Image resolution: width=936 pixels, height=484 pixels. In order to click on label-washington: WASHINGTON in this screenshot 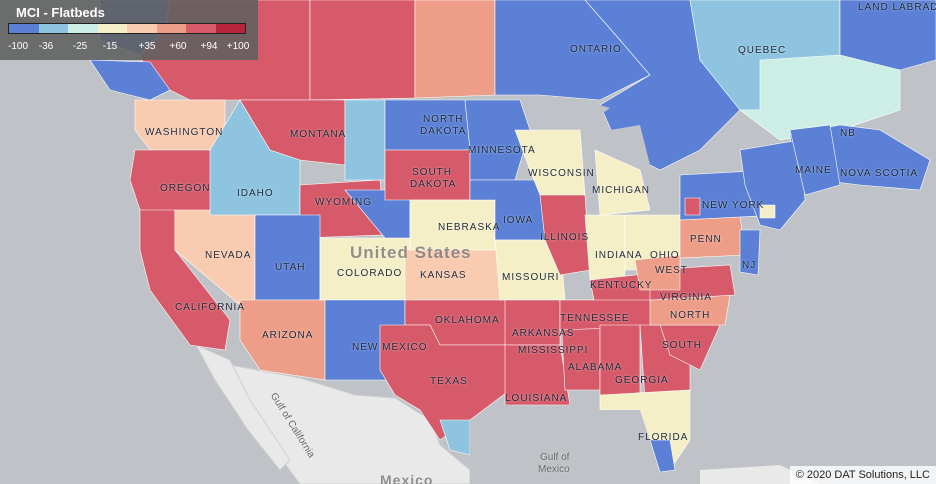, I will do `click(184, 132)`.